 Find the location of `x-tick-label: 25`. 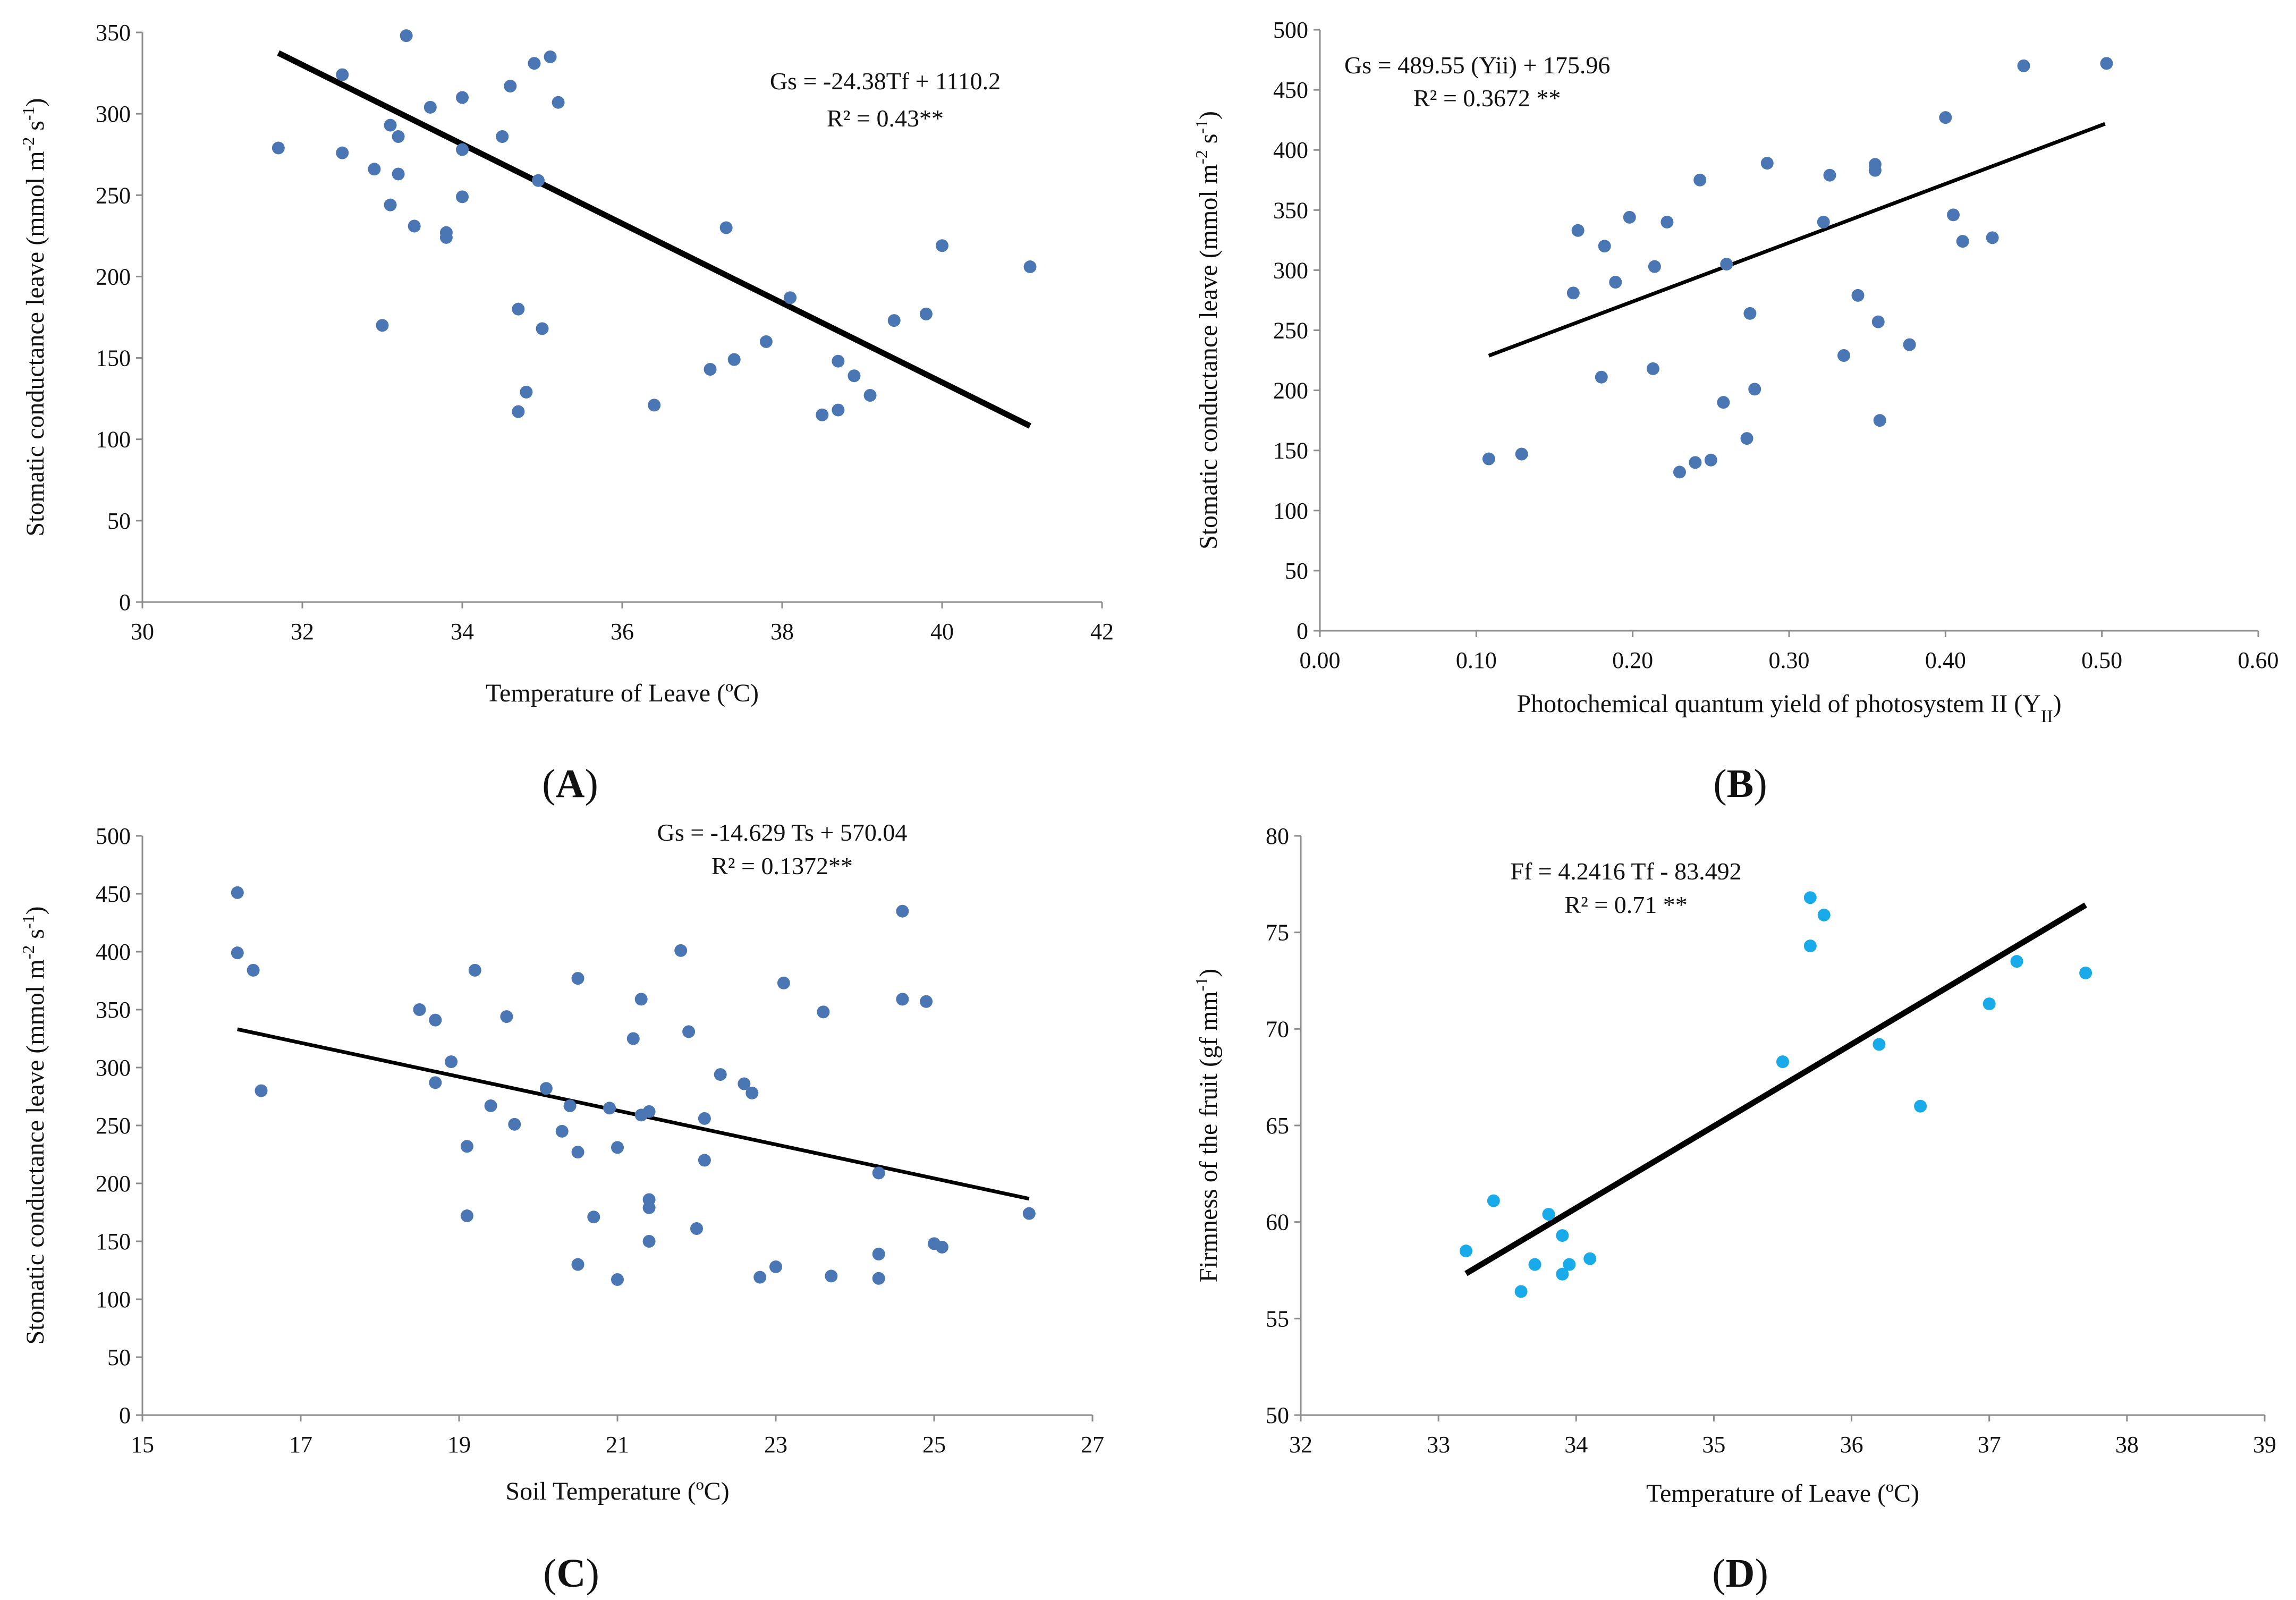

x-tick-label: 25 is located at coordinates (934, 1445).